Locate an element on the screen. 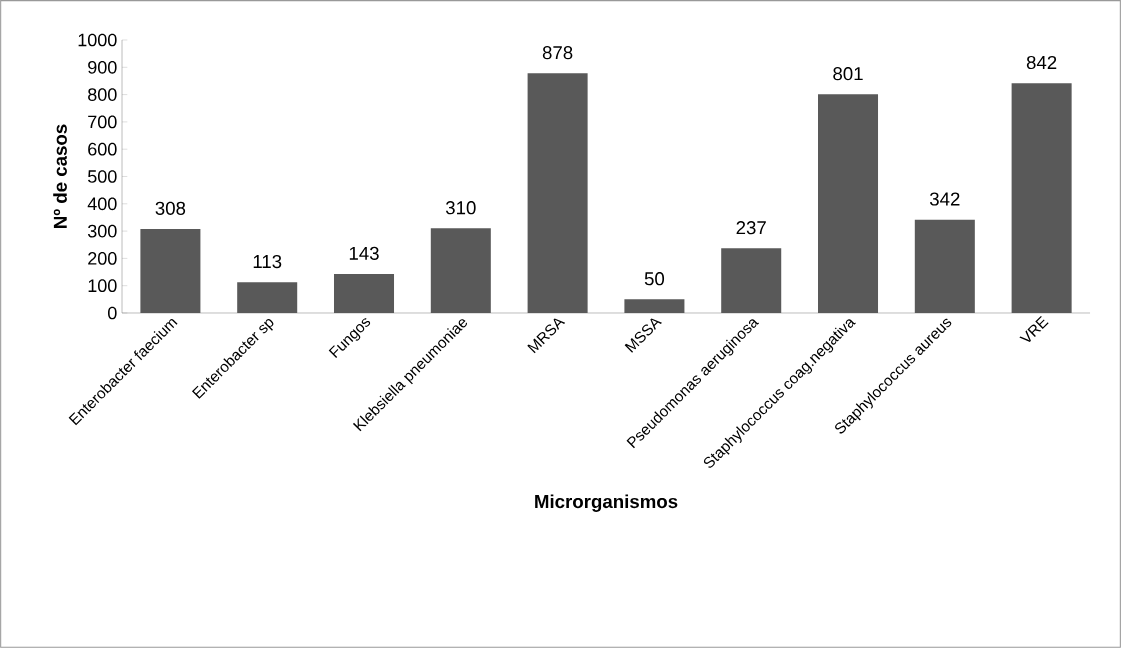 The height and width of the screenshot is (648, 1121). data-label: 237 is located at coordinates (751, 228).